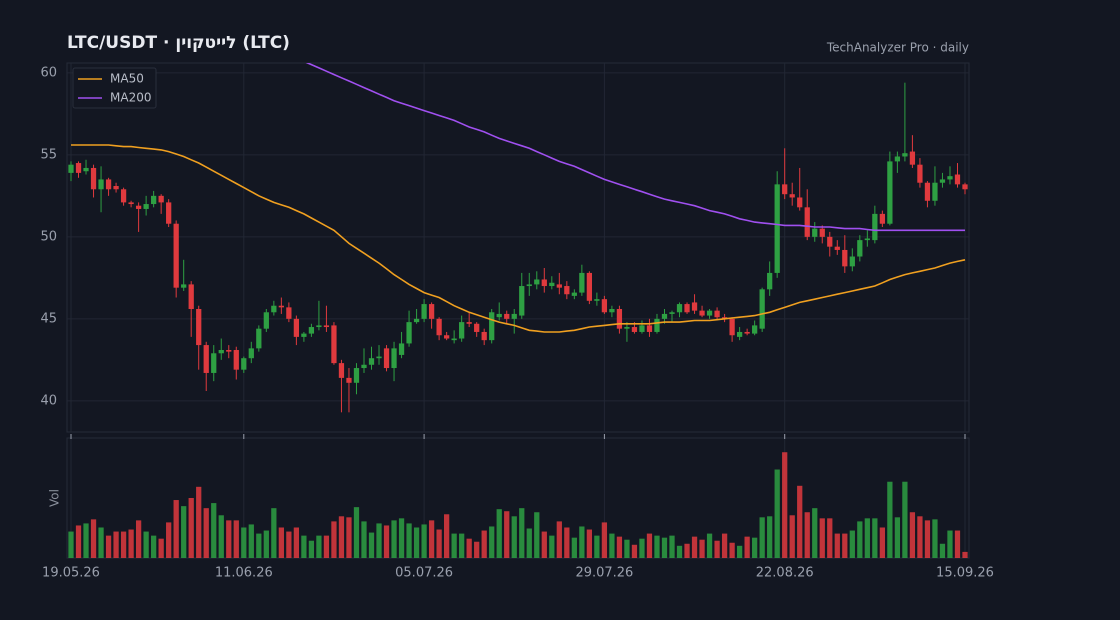 Image resolution: width=1120 pixels, height=620 pixels. What do you see at coordinates (130, 98) in the screenshot?
I see `legend-label: MA200` at bounding box center [130, 98].